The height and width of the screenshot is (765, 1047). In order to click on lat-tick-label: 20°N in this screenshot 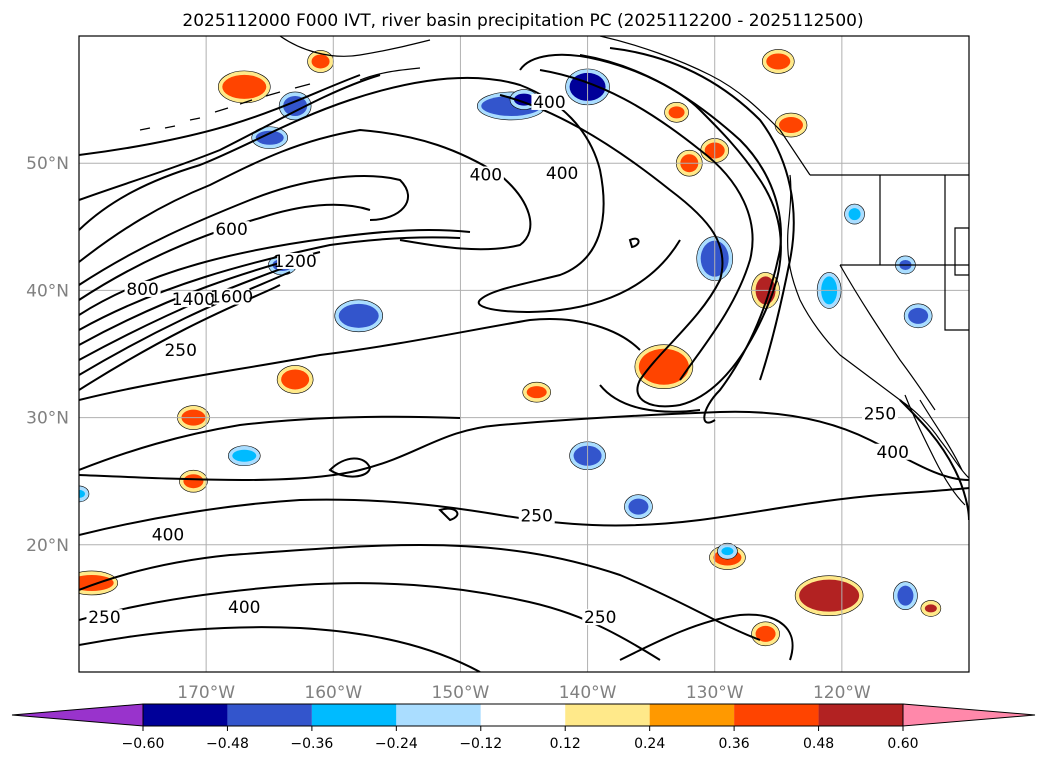, I will do `click(47, 546)`.